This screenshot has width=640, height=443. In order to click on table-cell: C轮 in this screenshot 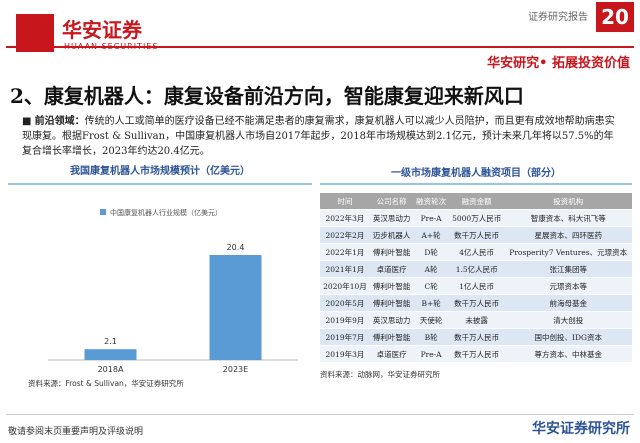, I will do `click(431, 286)`.